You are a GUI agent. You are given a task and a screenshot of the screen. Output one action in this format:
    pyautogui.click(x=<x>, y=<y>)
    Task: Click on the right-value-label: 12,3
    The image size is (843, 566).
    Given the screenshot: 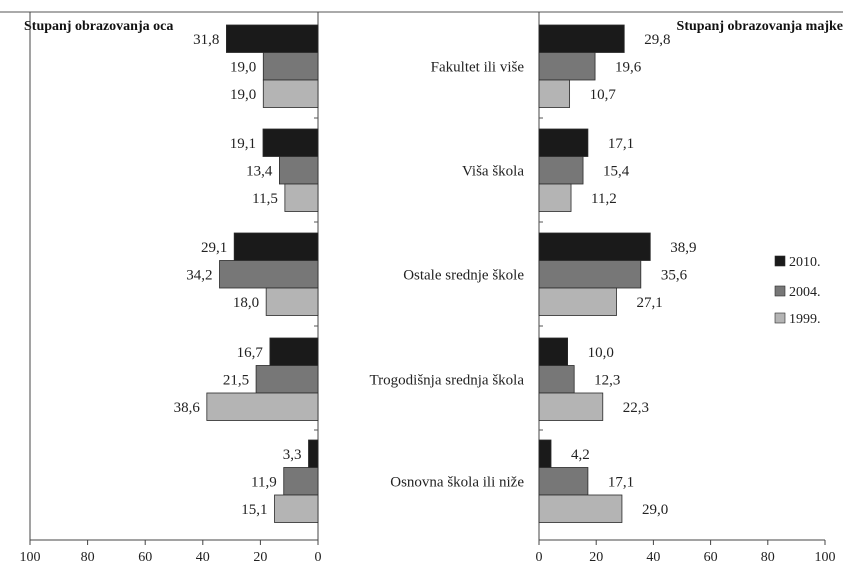 What is the action you would take?
    pyautogui.click(x=607, y=381)
    